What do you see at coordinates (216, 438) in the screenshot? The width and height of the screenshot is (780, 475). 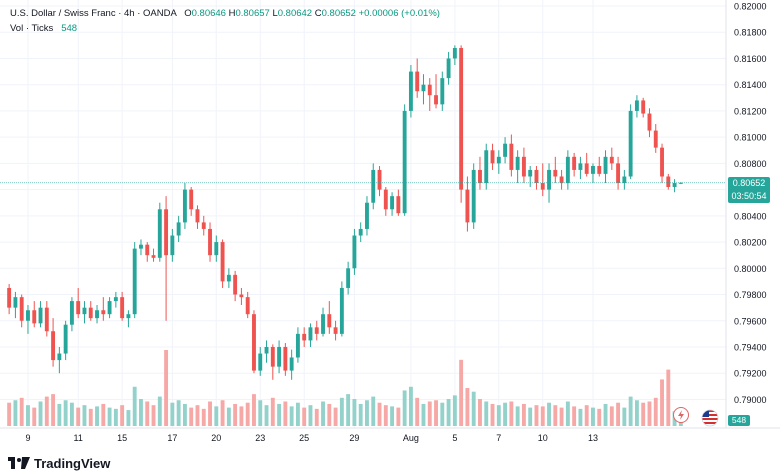 I see `time-tick-label: 20` at bounding box center [216, 438].